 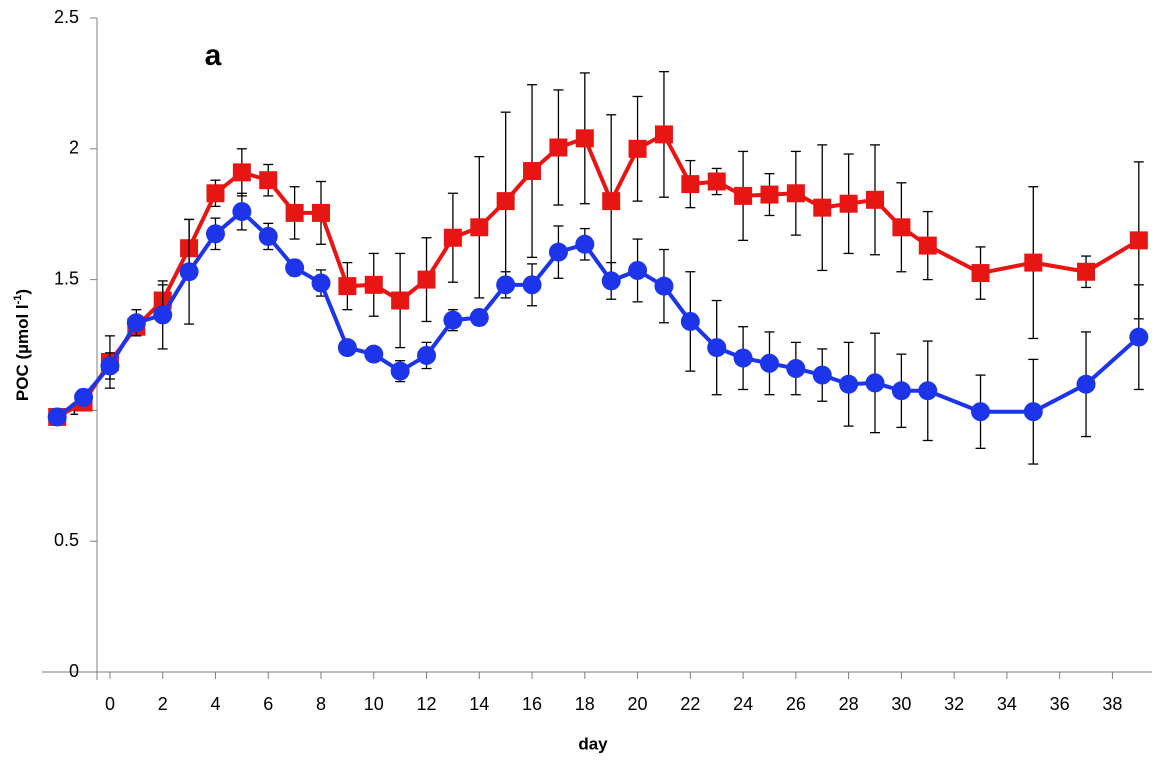 What do you see at coordinates (215, 704) in the screenshot?
I see `x-tick-label: 4` at bounding box center [215, 704].